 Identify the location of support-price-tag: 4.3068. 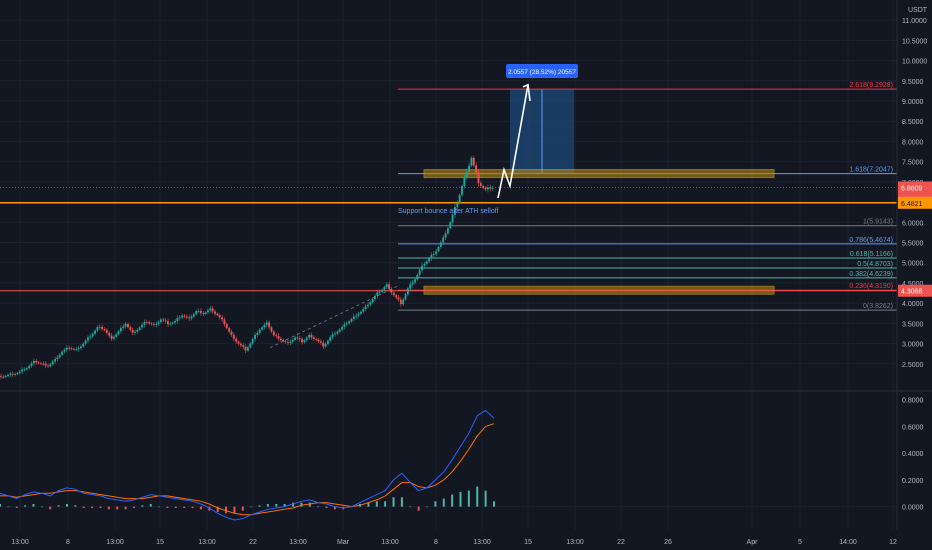
(912, 292).